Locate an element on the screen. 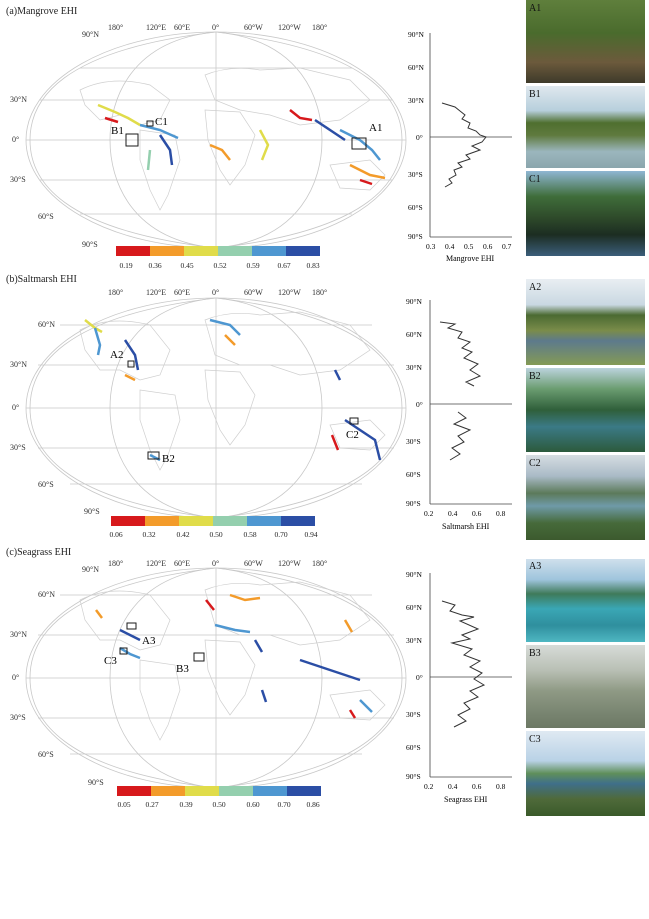 This screenshot has width=649, height=919. b-profile-ytick: 30°N is located at coordinates (414, 367).